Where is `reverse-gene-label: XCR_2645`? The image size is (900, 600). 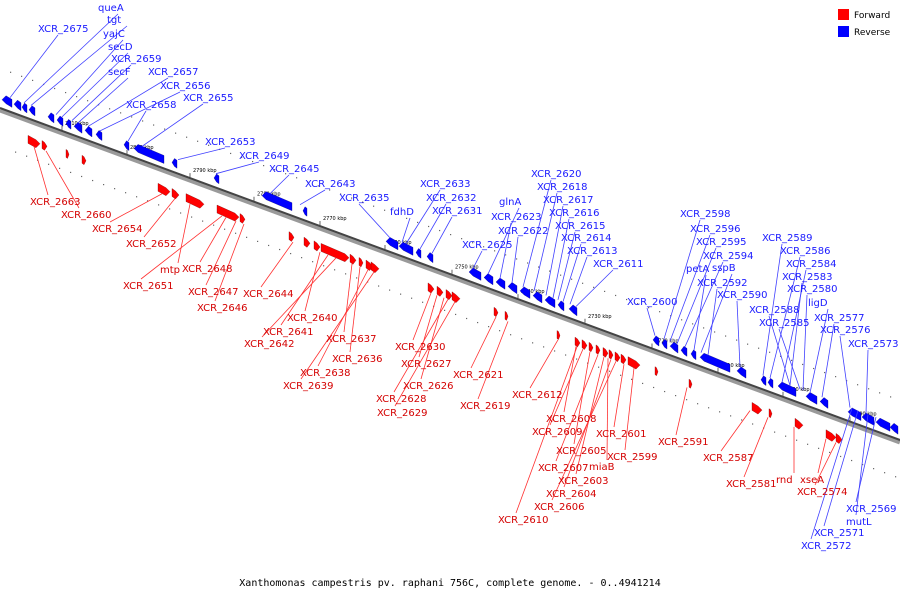 reverse-gene-label: XCR_2645 is located at coordinates (294, 169).